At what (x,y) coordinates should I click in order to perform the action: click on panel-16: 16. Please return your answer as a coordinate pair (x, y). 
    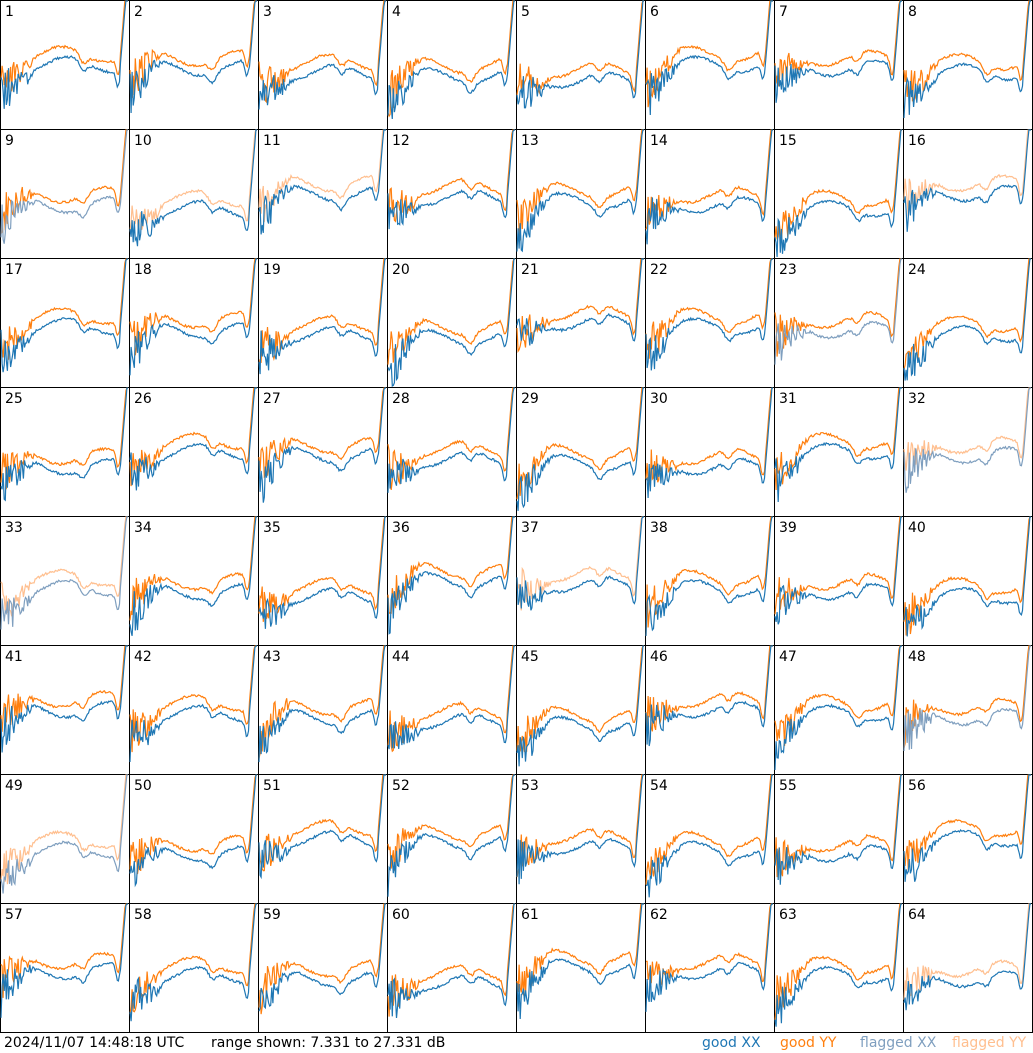
    Looking at the image, I should click on (968, 194).